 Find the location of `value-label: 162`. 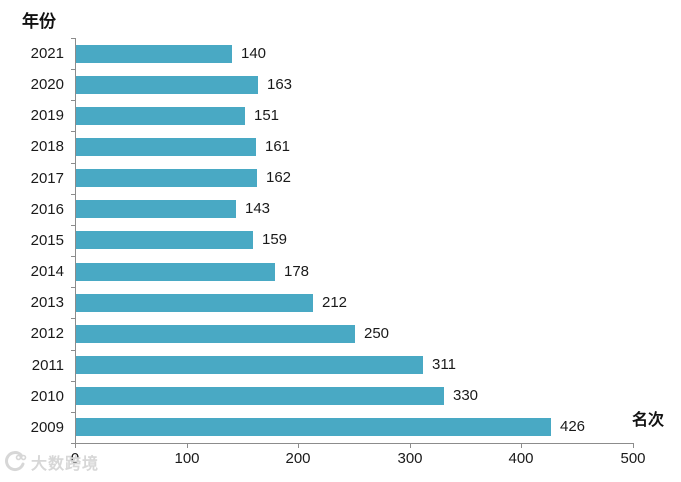

value-label: 162 is located at coordinates (279, 177).